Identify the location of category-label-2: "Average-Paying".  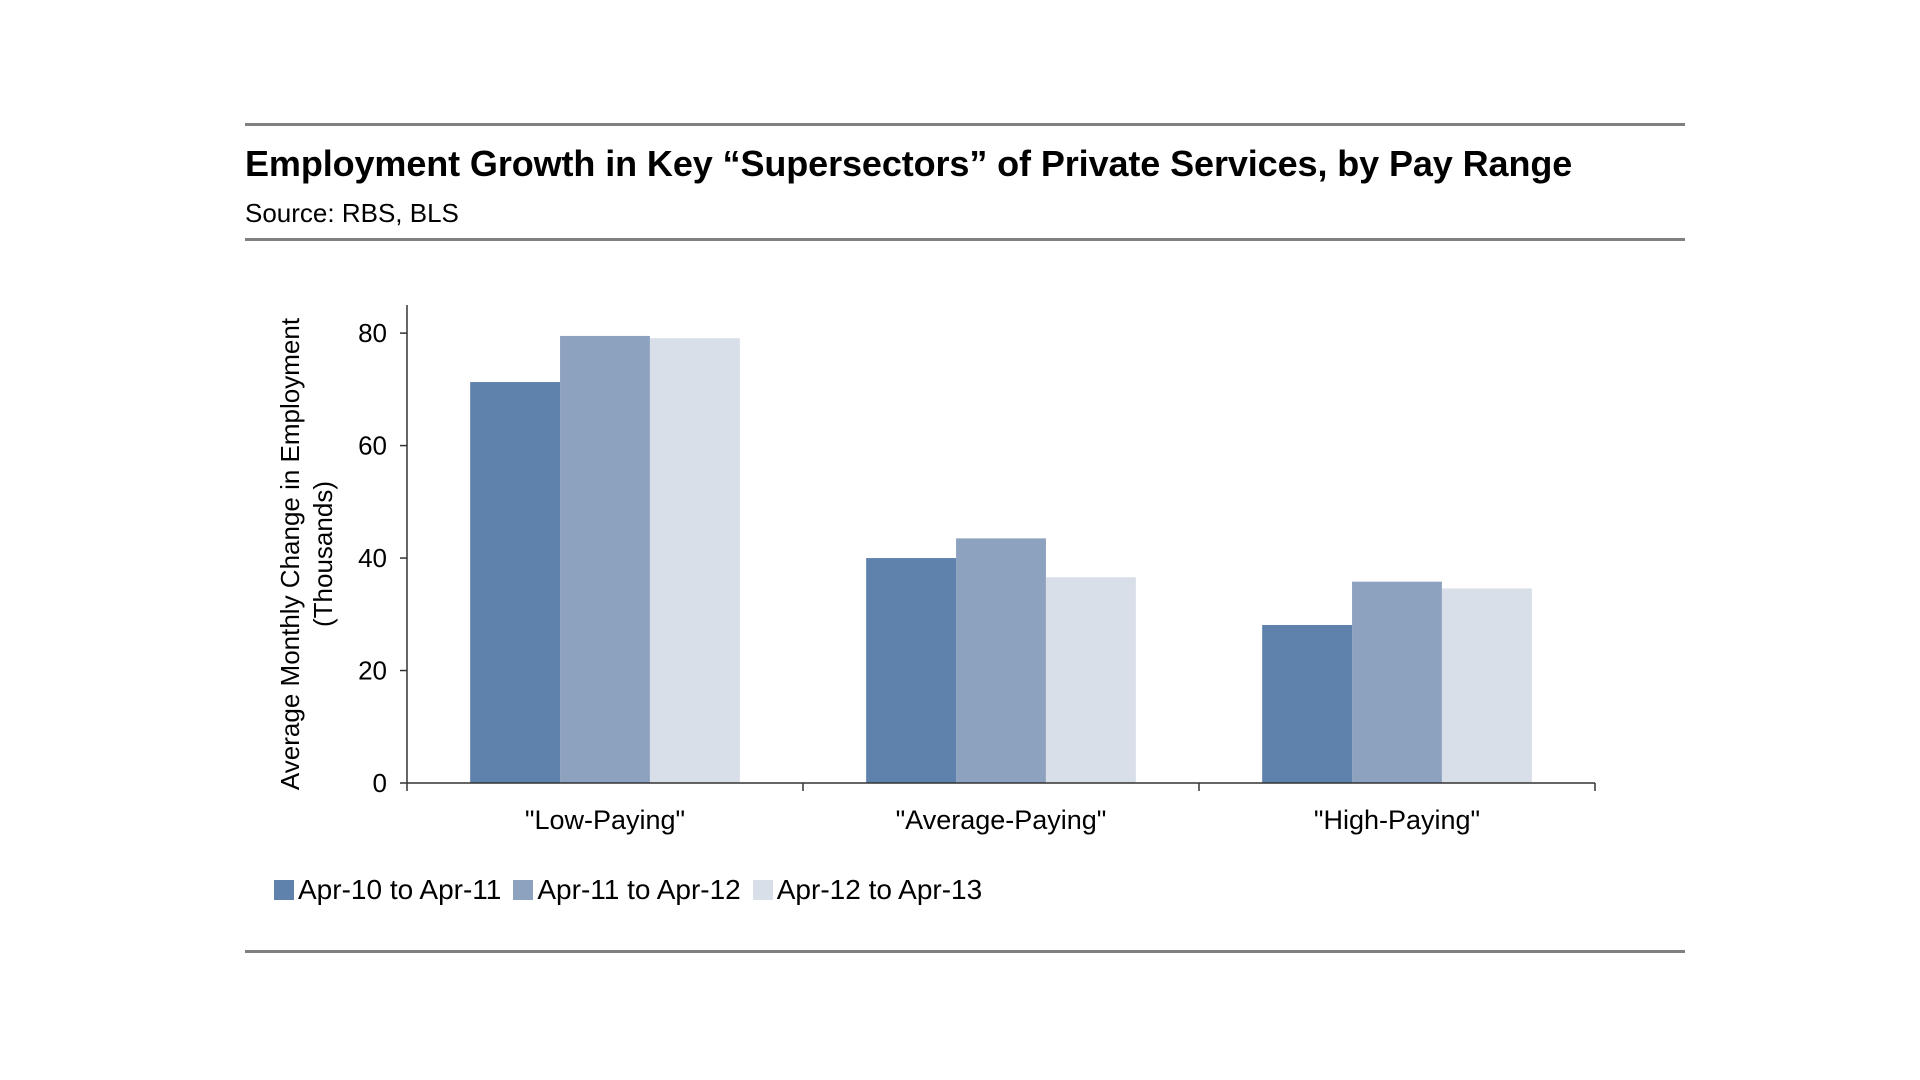
(1001, 820).